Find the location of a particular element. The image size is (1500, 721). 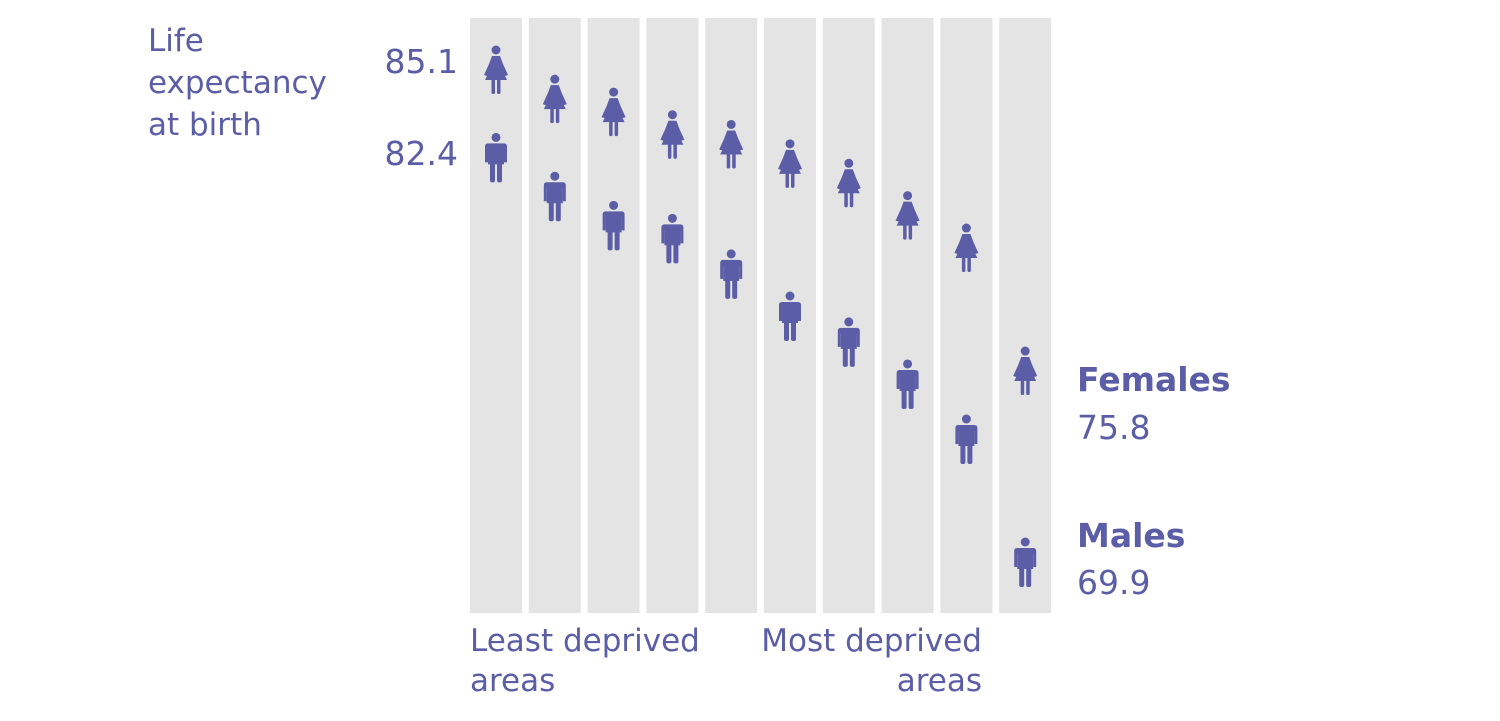

males-series-label: Males is located at coordinates (1131, 535).